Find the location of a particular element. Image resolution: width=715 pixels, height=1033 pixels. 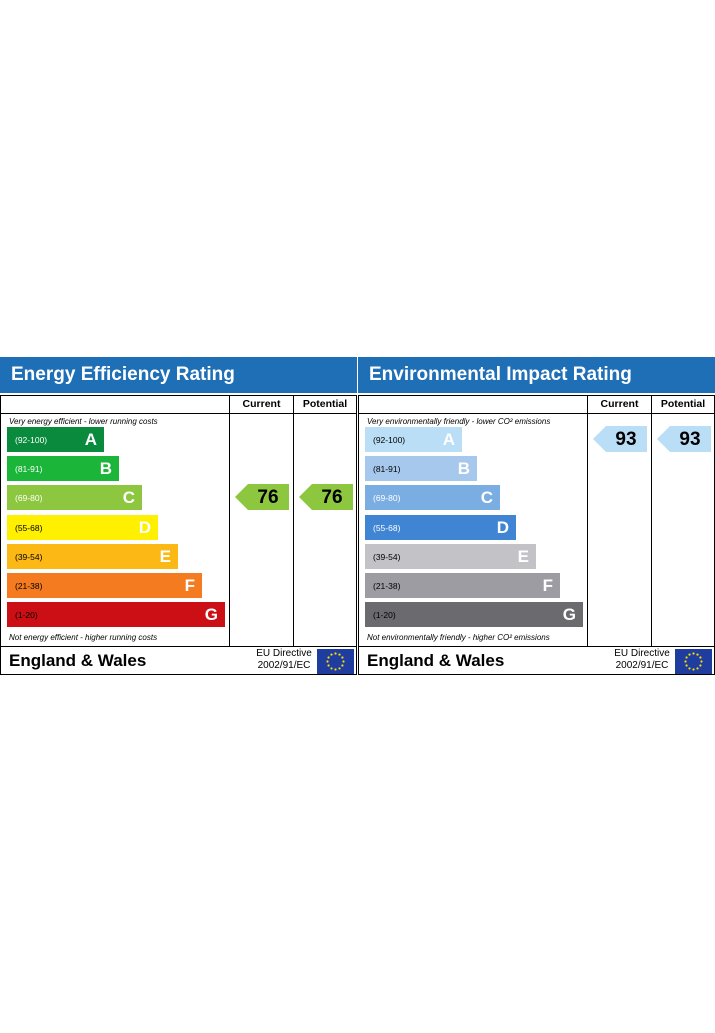

potential-rating-value: 93 is located at coordinates (690, 439).